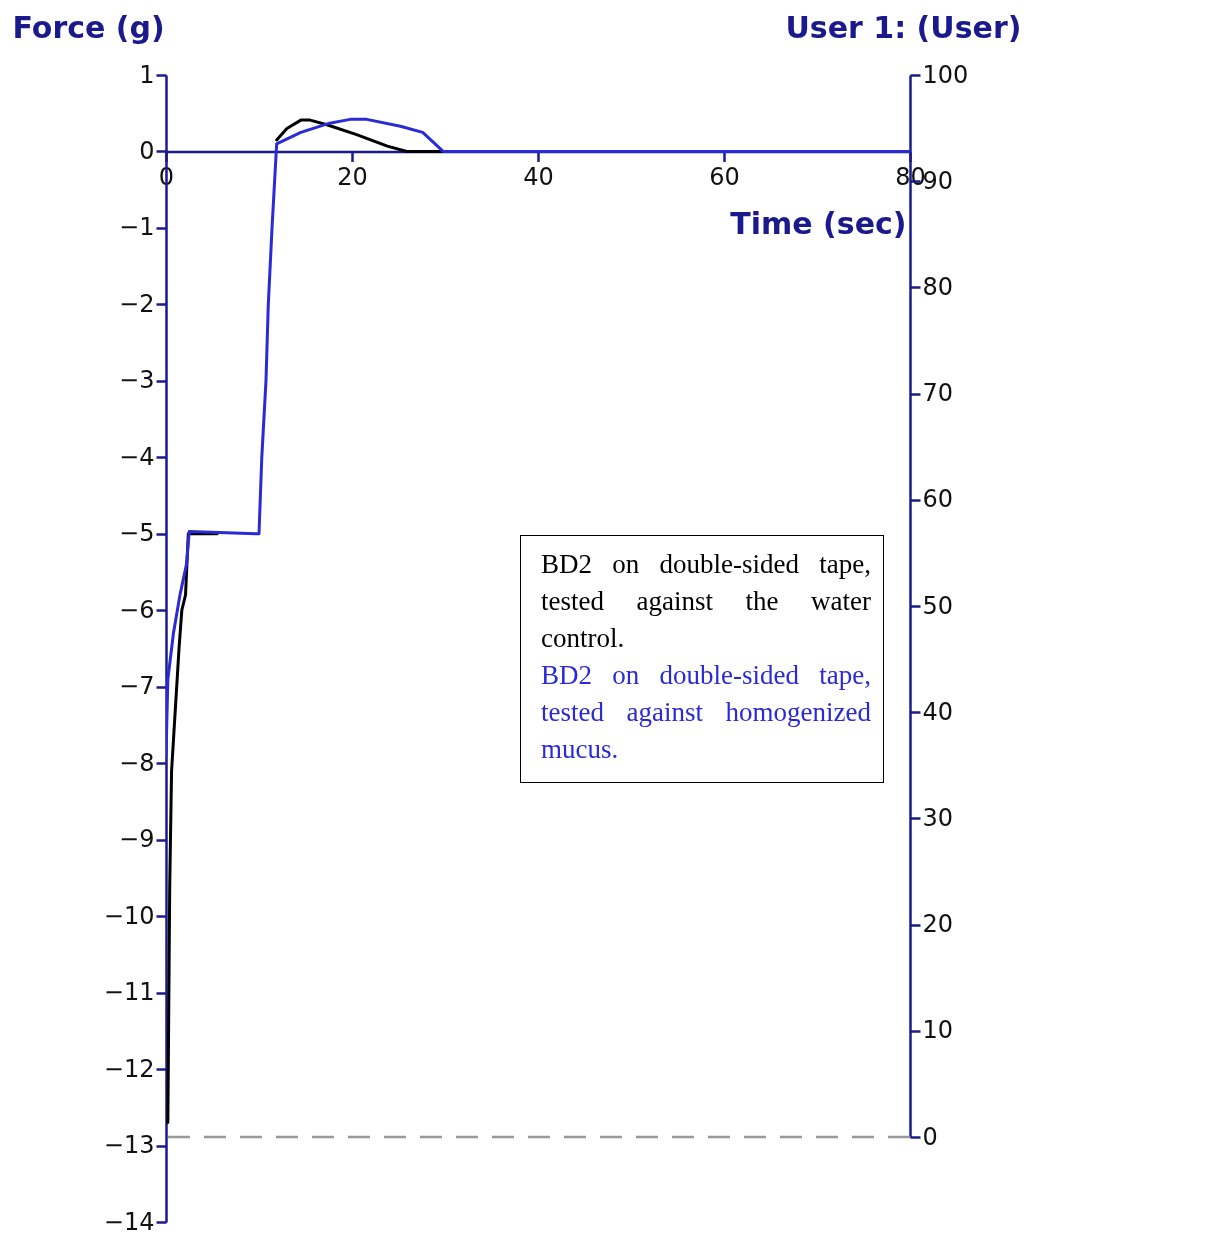 This screenshot has width=1217, height=1247. I want to click on y2-tick-label: 60, so click(938, 499).